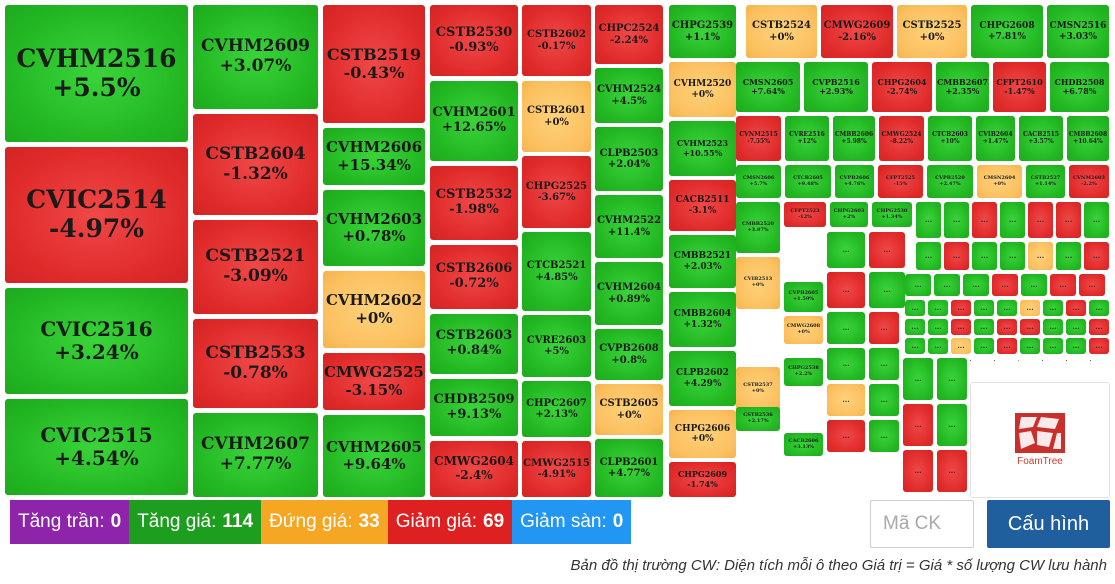 This screenshot has width=1115, height=584. What do you see at coordinates (556, 271) in the screenshot?
I see `tile-ctcb2521: CTCB2521 +4.85%` at bounding box center [556, 271].